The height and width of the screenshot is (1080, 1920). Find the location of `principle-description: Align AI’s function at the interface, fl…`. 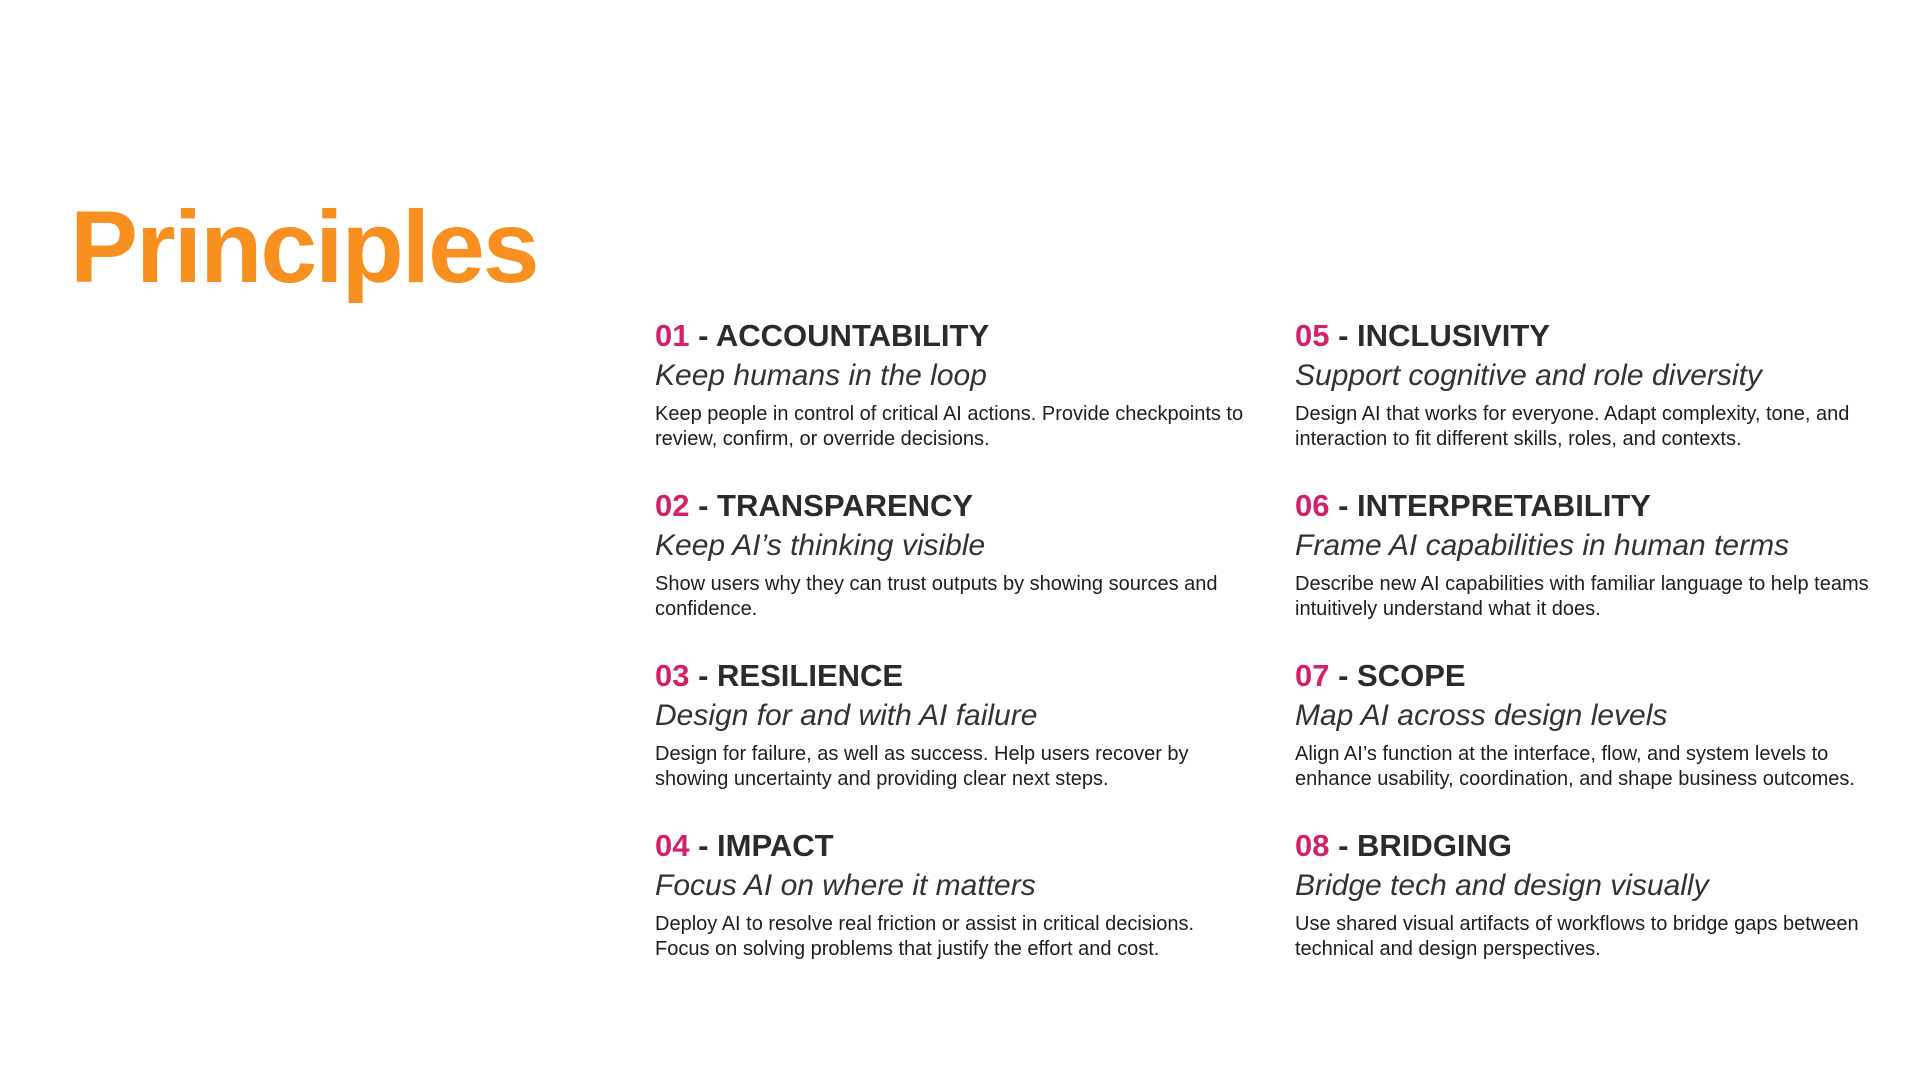

principle-description: Align AI’s function at the interface, fl… is located at coordinates (1575, 766).